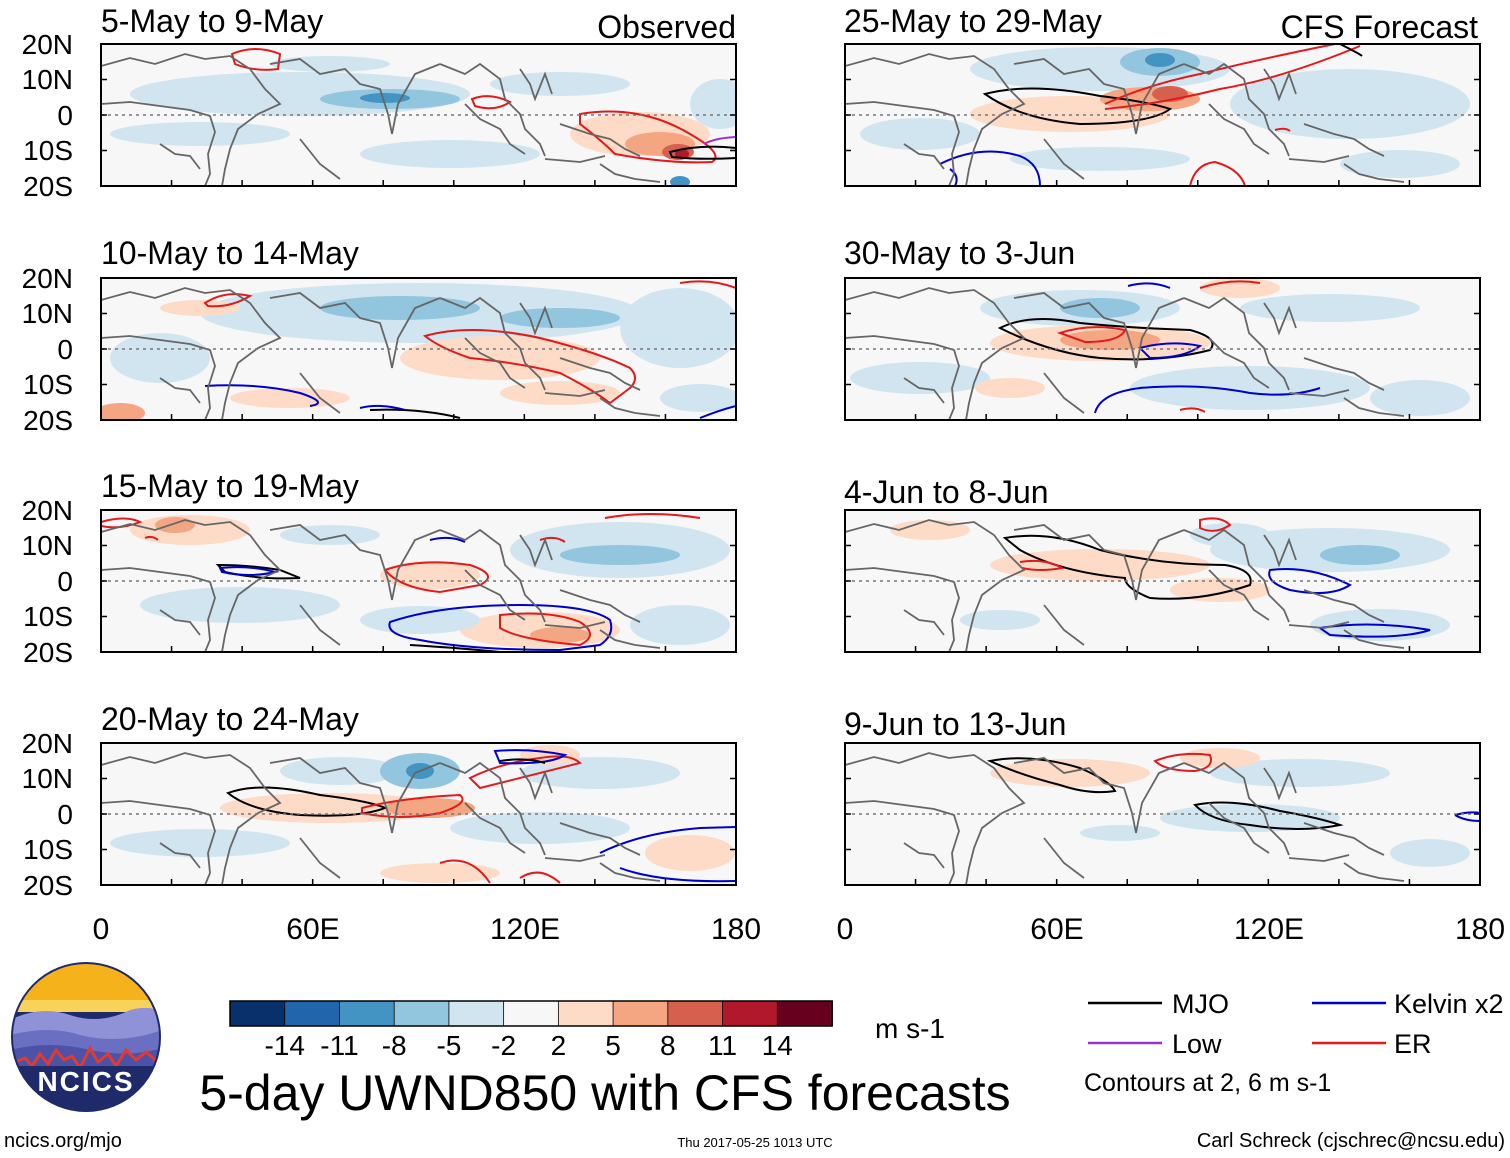  What do you see at coordinates (910, 1028) in the screenshot?
I see `colorbar-units: m s-1` at bounding box center [910, 1028].